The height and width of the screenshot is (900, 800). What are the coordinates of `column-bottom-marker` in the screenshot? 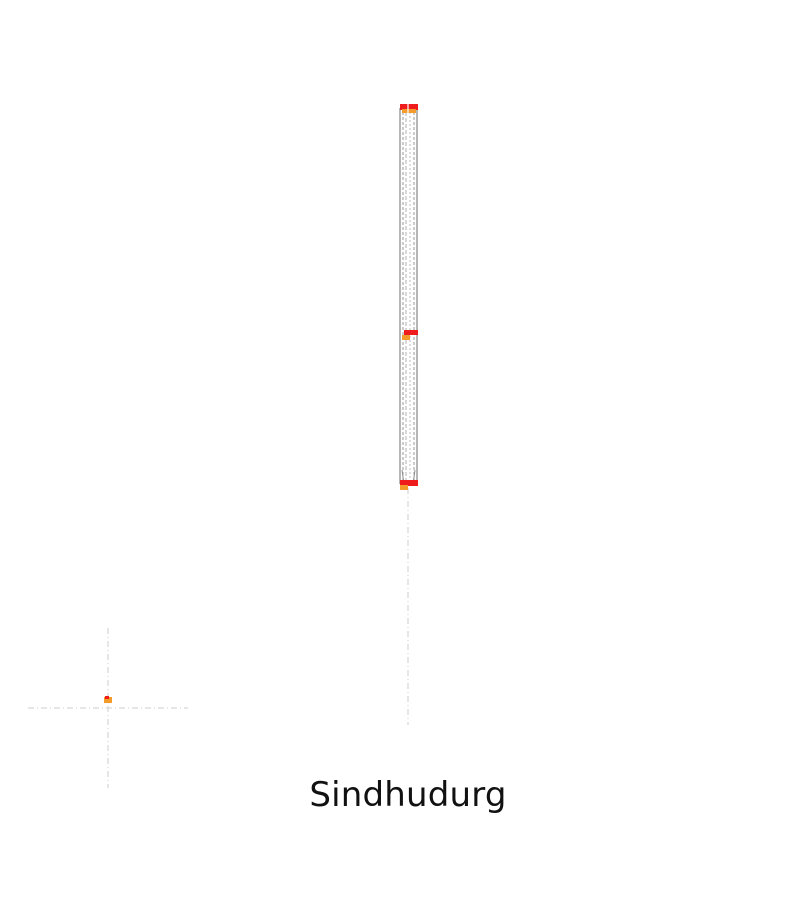 It's located at (409, 485).